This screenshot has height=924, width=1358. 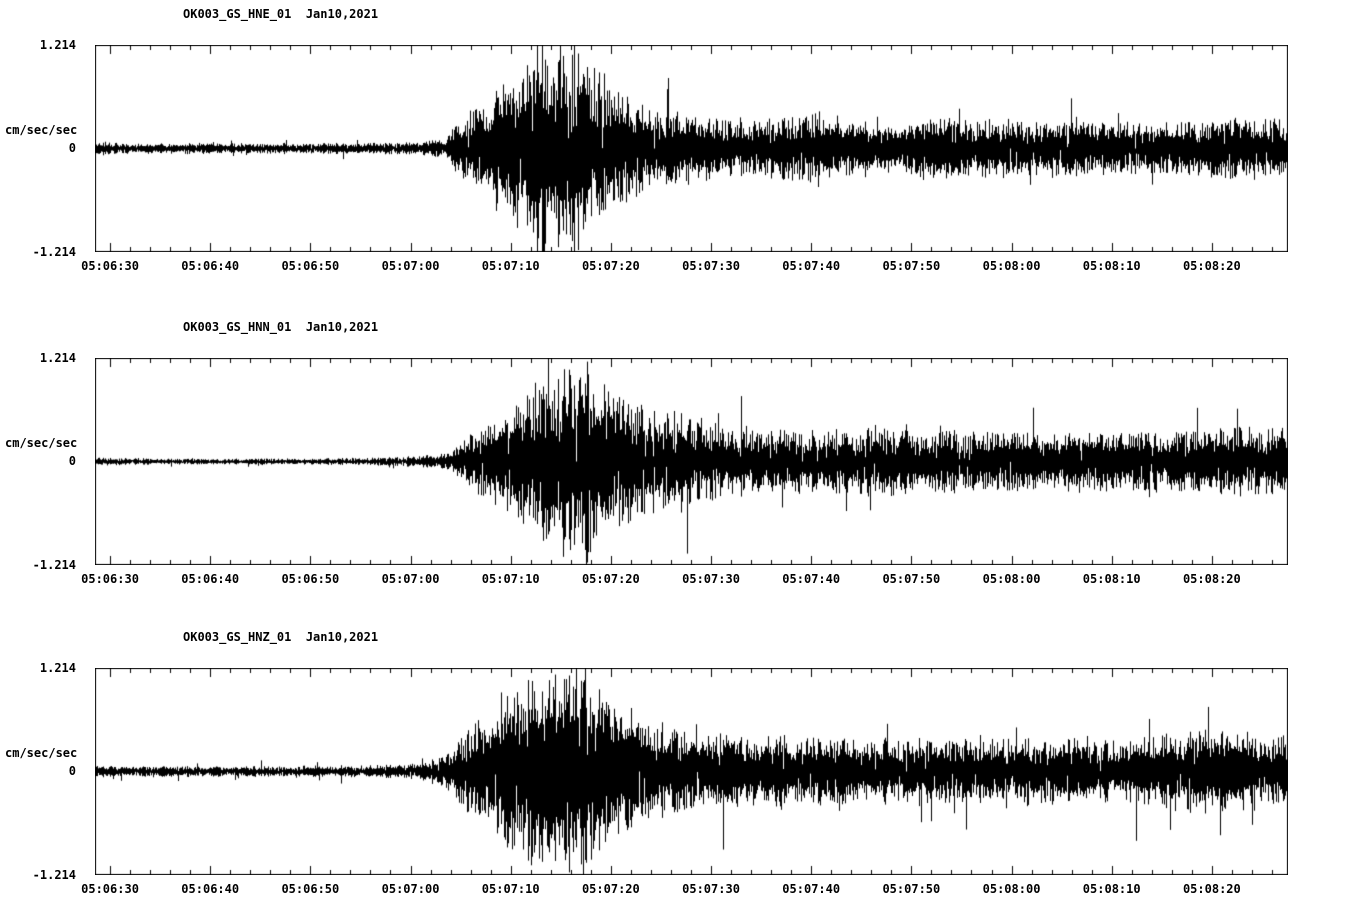 I want to click on plot-title: OK003_GS_HNE_01 Jan10,2021, so click(x=281, y=14).